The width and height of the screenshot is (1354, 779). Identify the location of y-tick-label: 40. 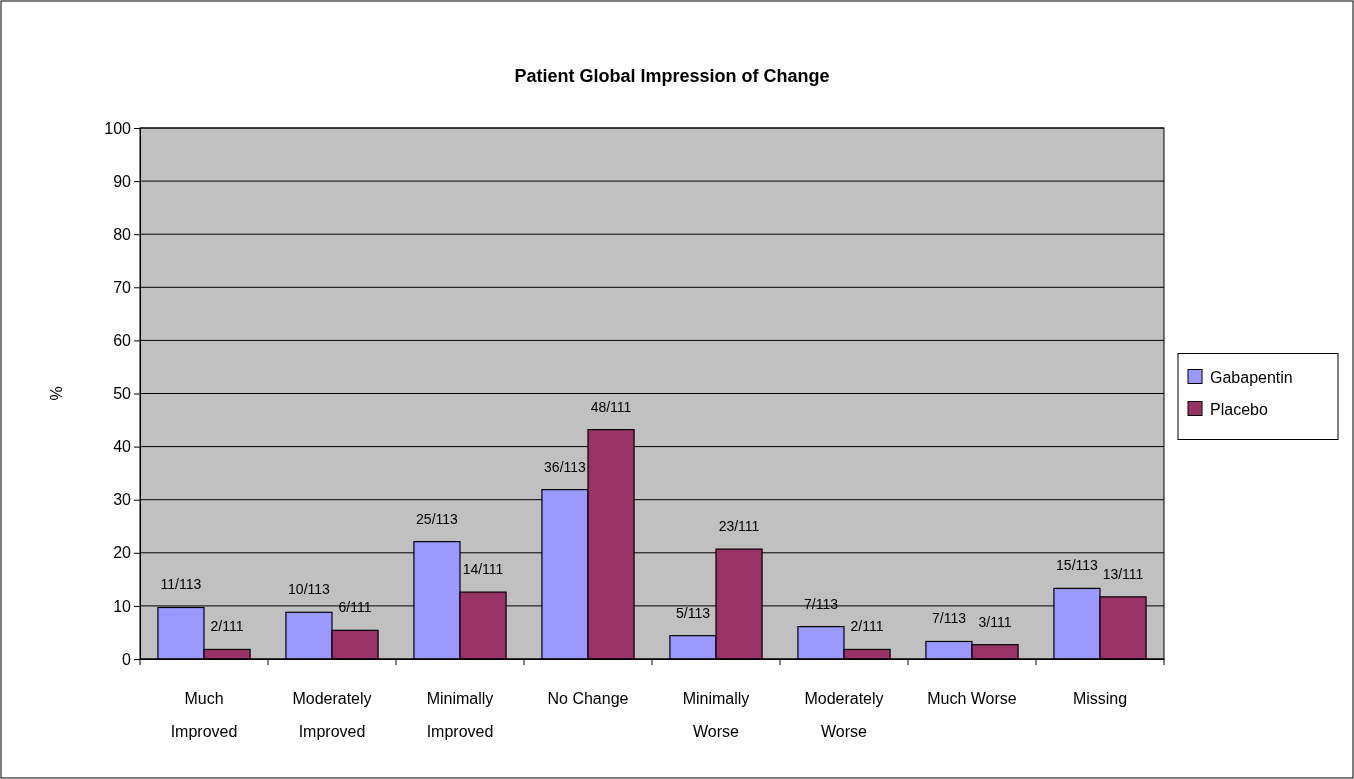
(122, 447).